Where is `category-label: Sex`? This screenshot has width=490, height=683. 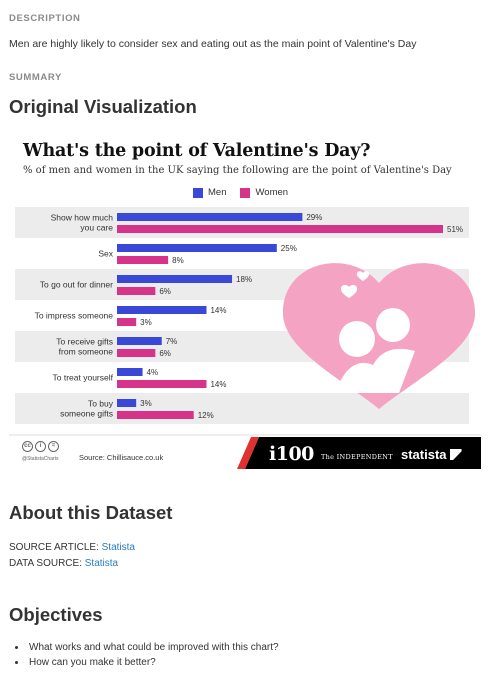 category-label: Sex is located at coordinates (105, 254).